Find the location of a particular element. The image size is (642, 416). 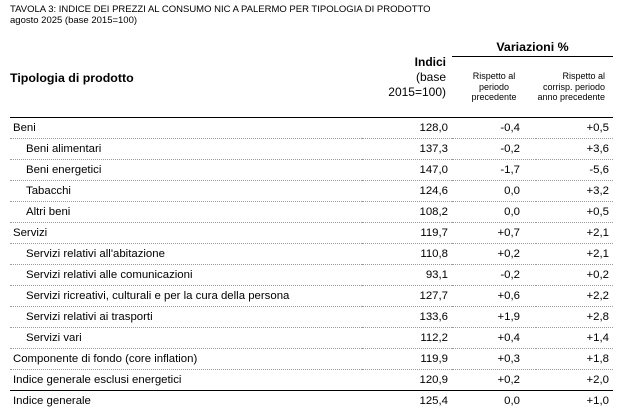

header-var-anno-l1: Rispetto al is located at coordinates (583, 76).